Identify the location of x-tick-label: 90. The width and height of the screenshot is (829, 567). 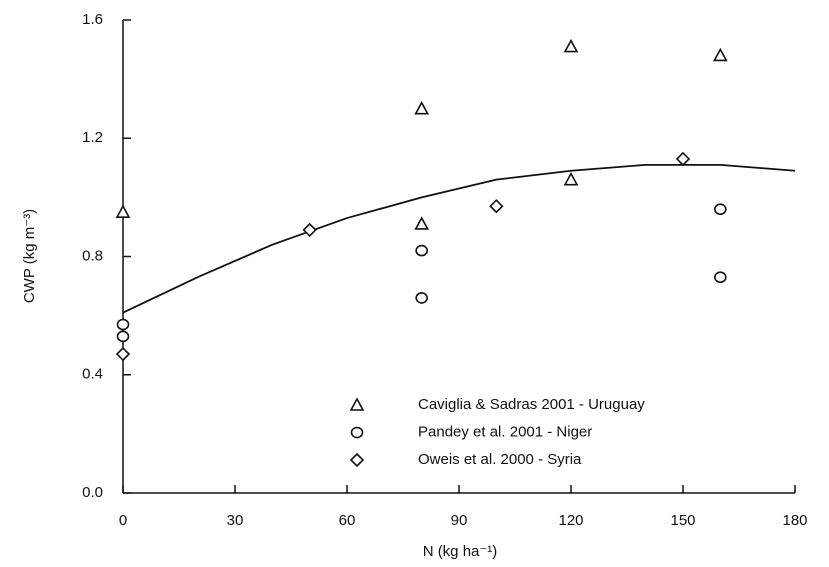
(459, 520).